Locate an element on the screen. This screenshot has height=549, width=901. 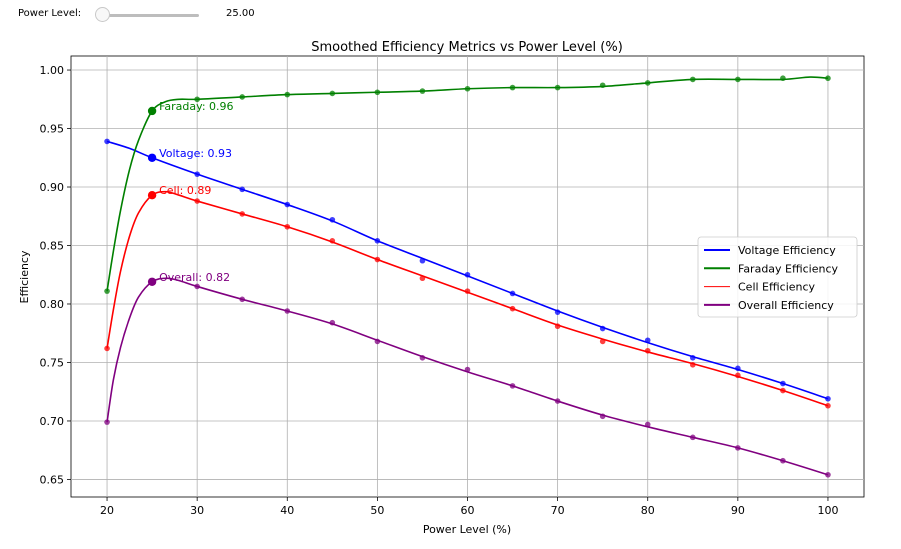
x-axis-label: Power Level (%) is located at coordinates (467, 529).